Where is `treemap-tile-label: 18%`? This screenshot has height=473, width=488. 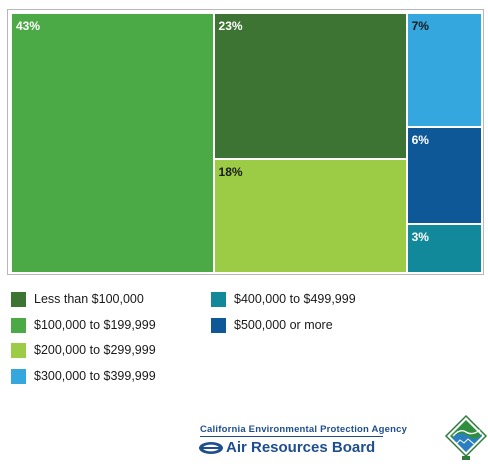
treemap-tile-label: 18% is located at coordinates (230, 171).